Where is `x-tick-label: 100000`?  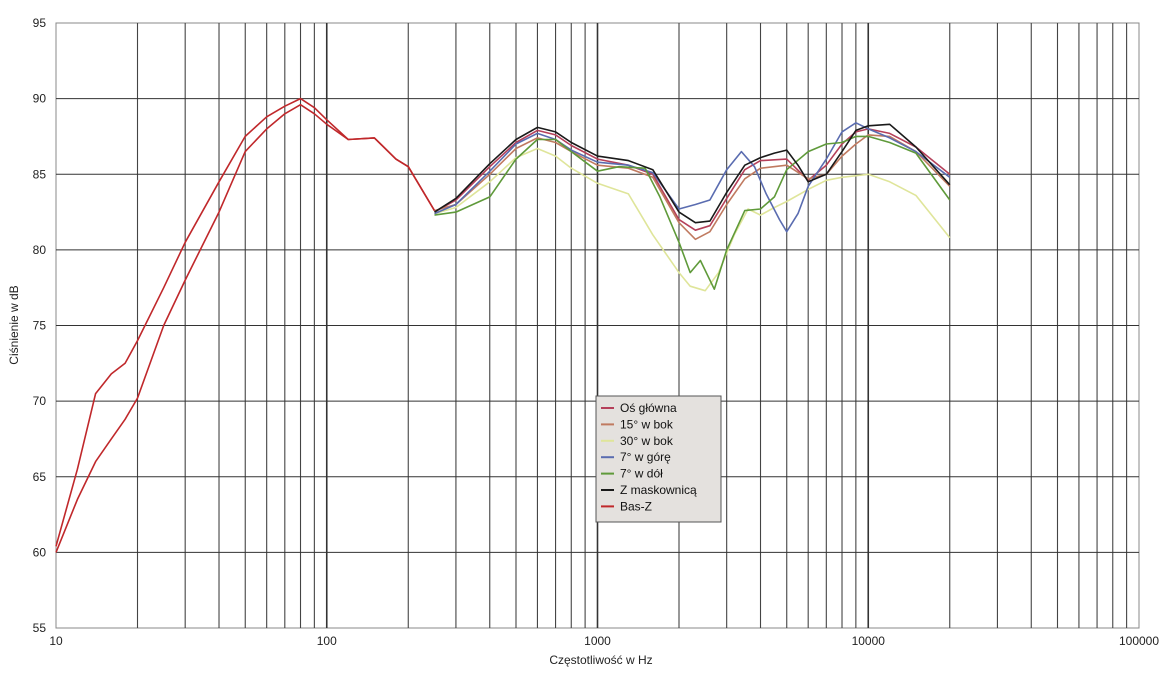
x-tick-label: 100000 is located at coordinates (1139, 641).